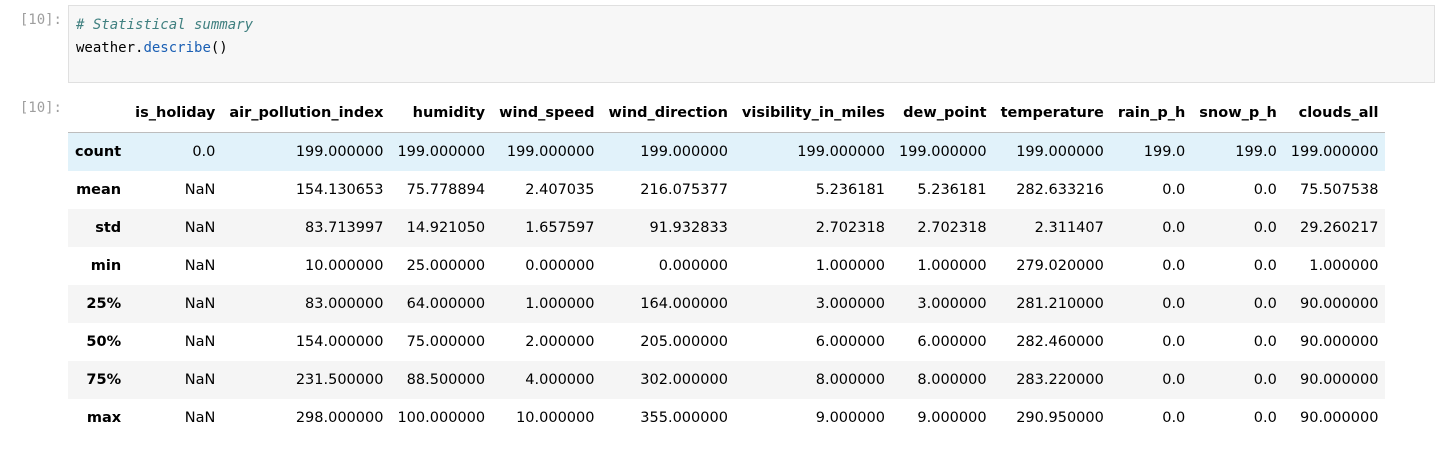 This screenshot has height=456, width=1436. Describe the element at coordinates (104, 304) in the screenshot. I see `row-label: 25%` at that location.